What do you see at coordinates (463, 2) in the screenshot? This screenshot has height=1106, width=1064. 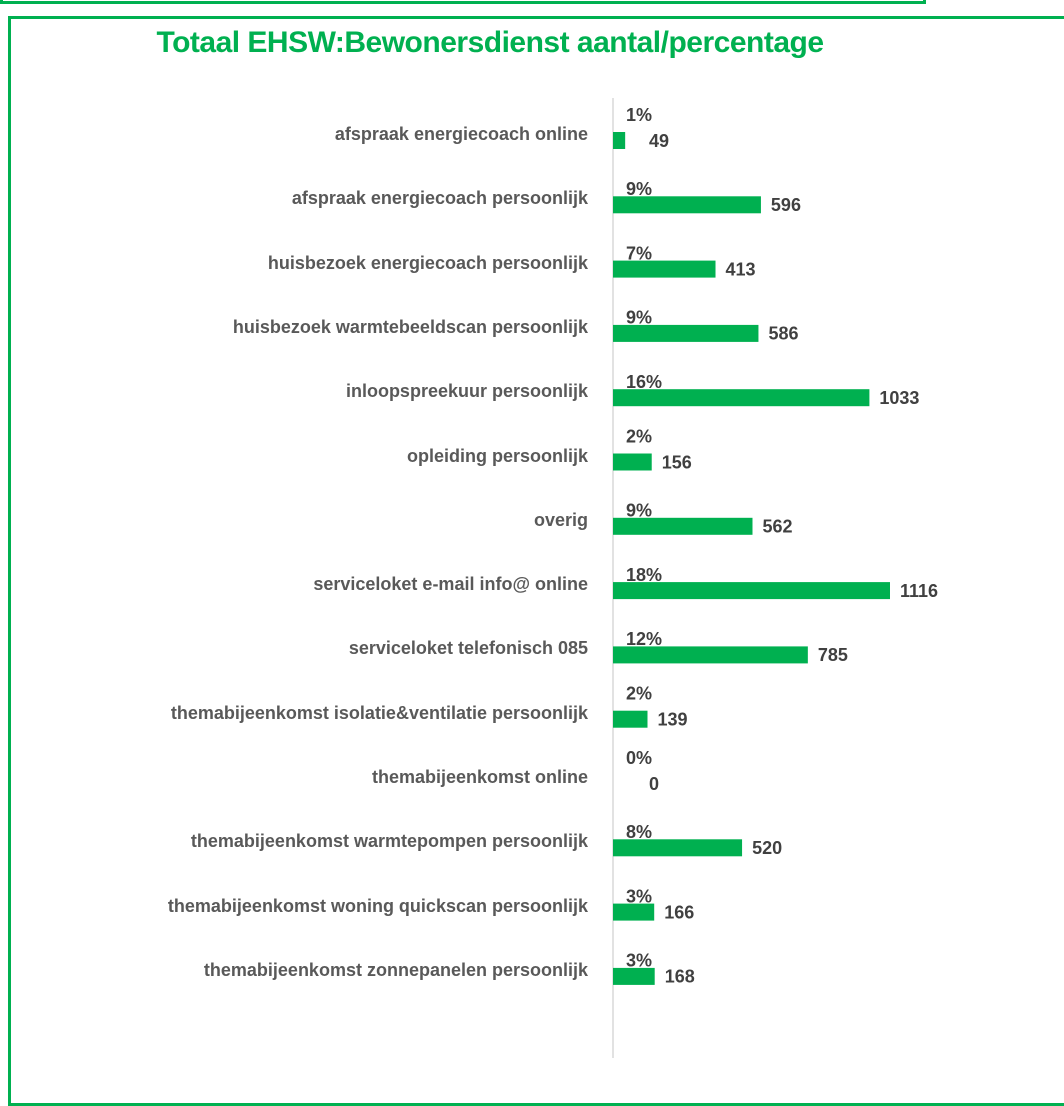 I see `frame` at bounding box center [463, 2].